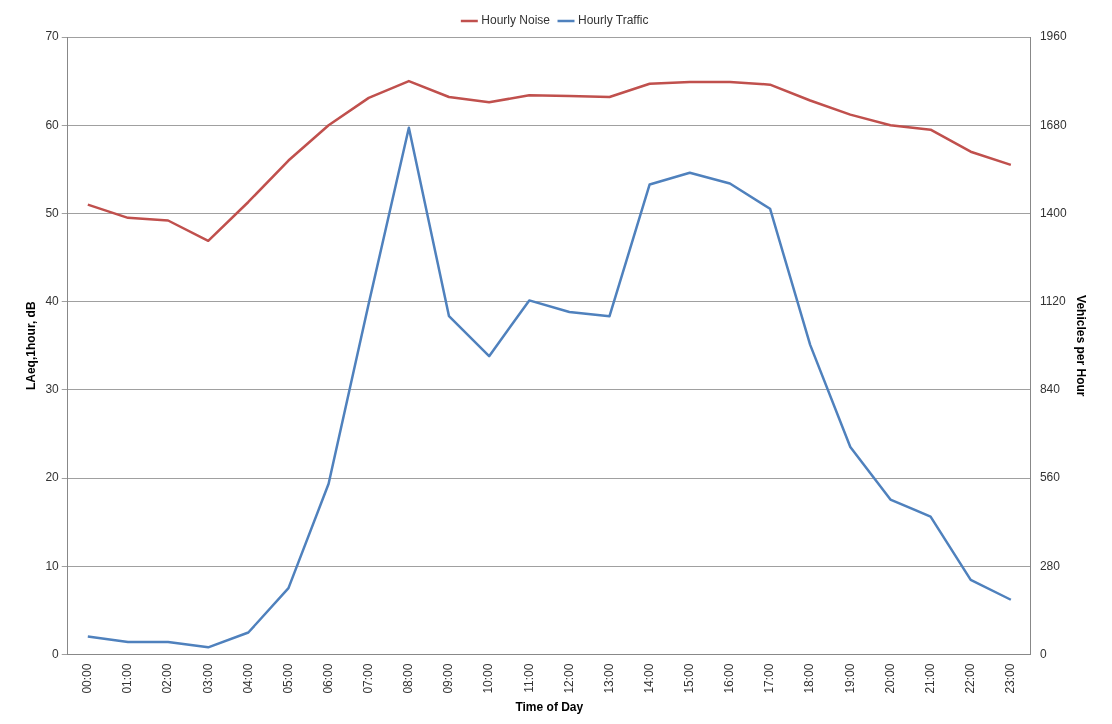 The height and width of the screenshot is (724, 1112). Describe the element at coordinates (1081, 346) in the screenshot. I see `y2-axis-title: Vehicles per Hour` at that location.